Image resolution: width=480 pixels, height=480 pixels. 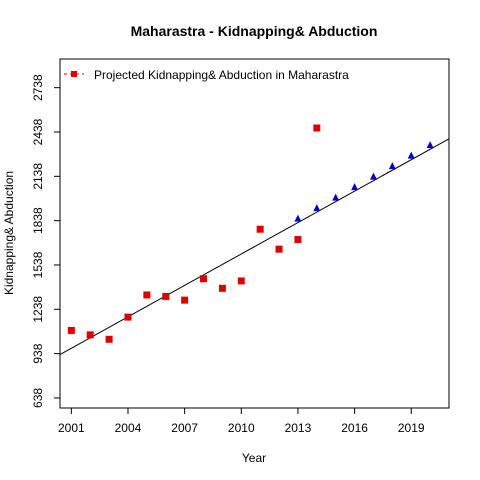 I want to click on y-tick-label: 938, so click(x=38, y=353).